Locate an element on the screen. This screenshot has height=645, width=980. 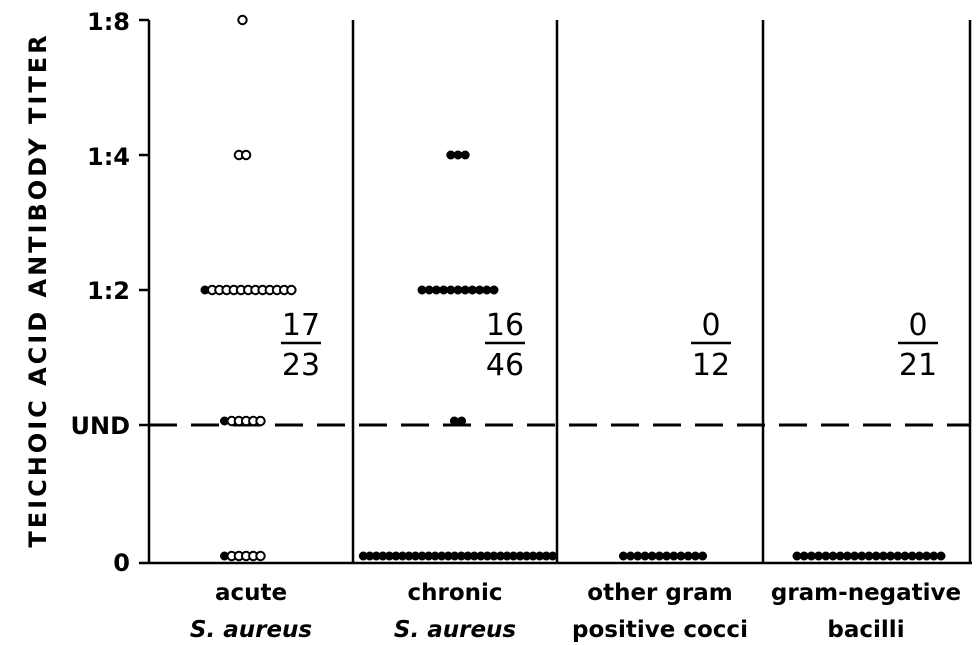
fraction-numerator-chronic-s-aureus: 16 is located at coordinates (505, 325).